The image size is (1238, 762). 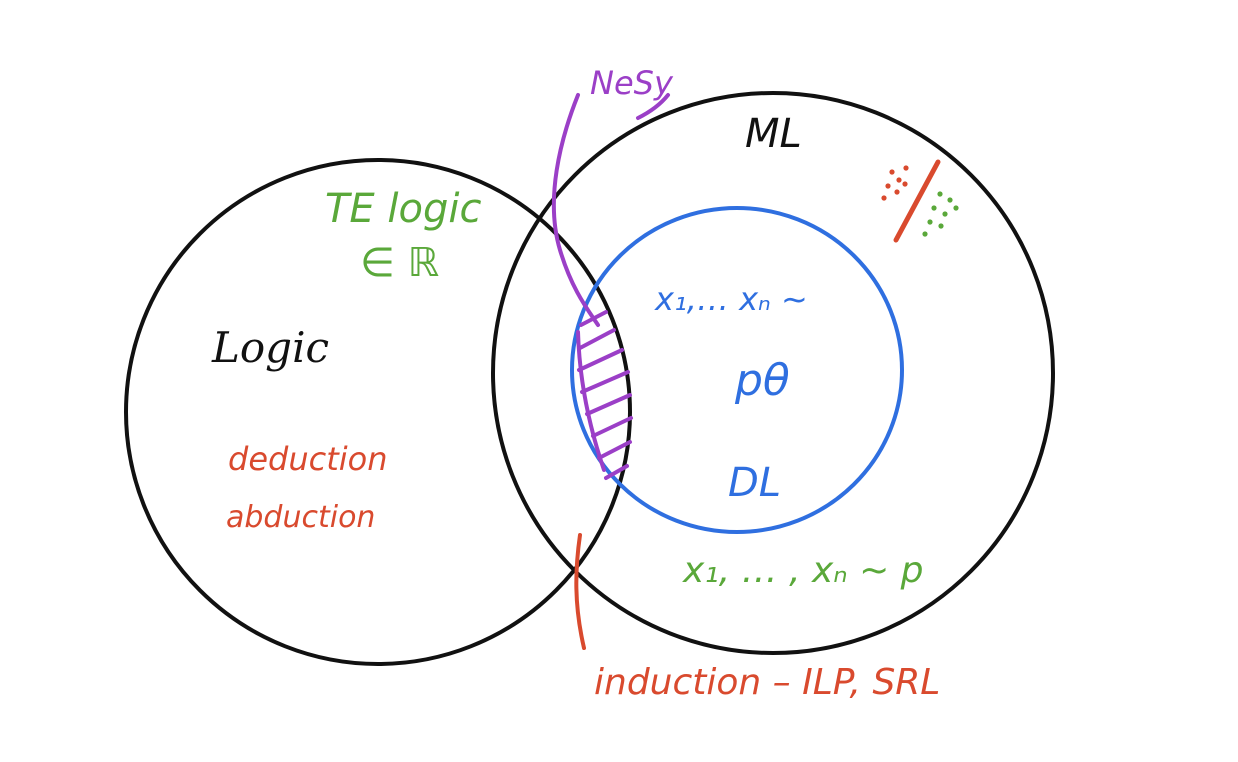 I want to click on abduction-label: abduction, so click(x=300, y=517).